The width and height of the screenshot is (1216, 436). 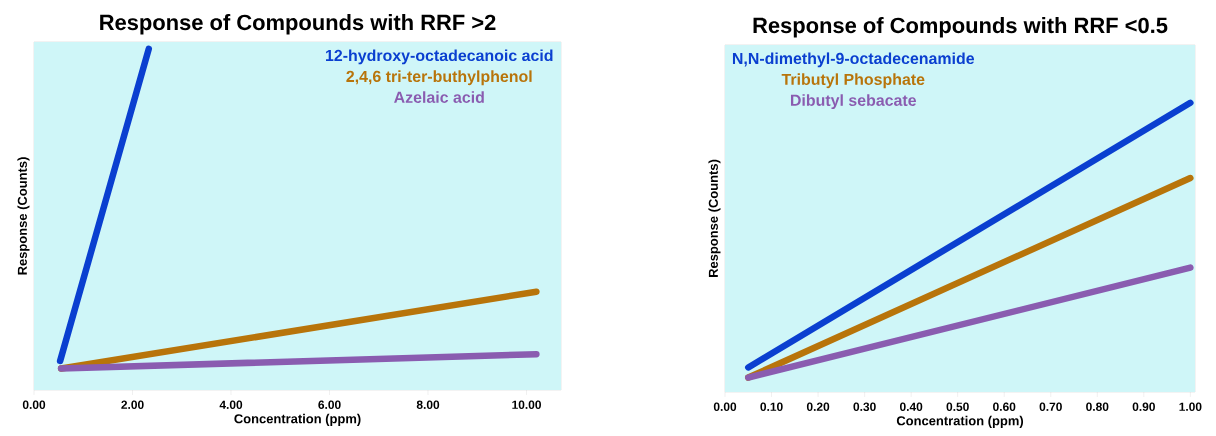 What do you see at coordinates (911, 406) in the screenshot?
I see `x-tick-label: 0.40` at bounding box center [911, 406].